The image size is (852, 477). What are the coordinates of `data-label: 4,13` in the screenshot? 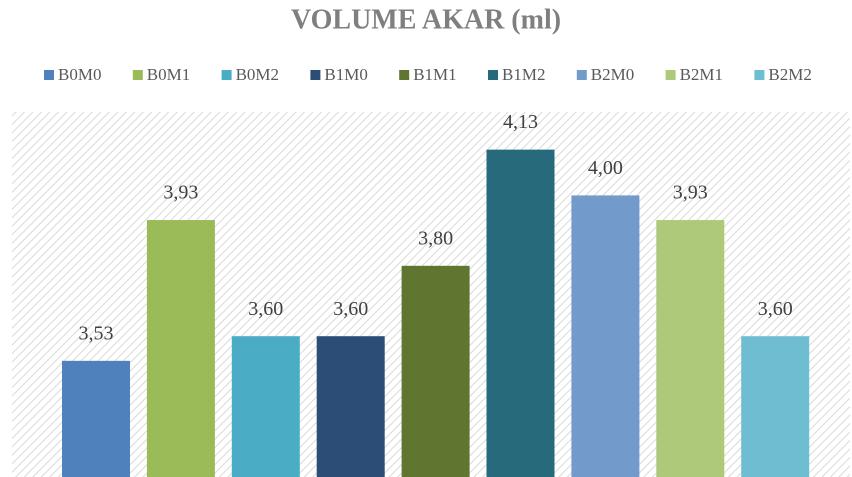 It's located at (520, 122).